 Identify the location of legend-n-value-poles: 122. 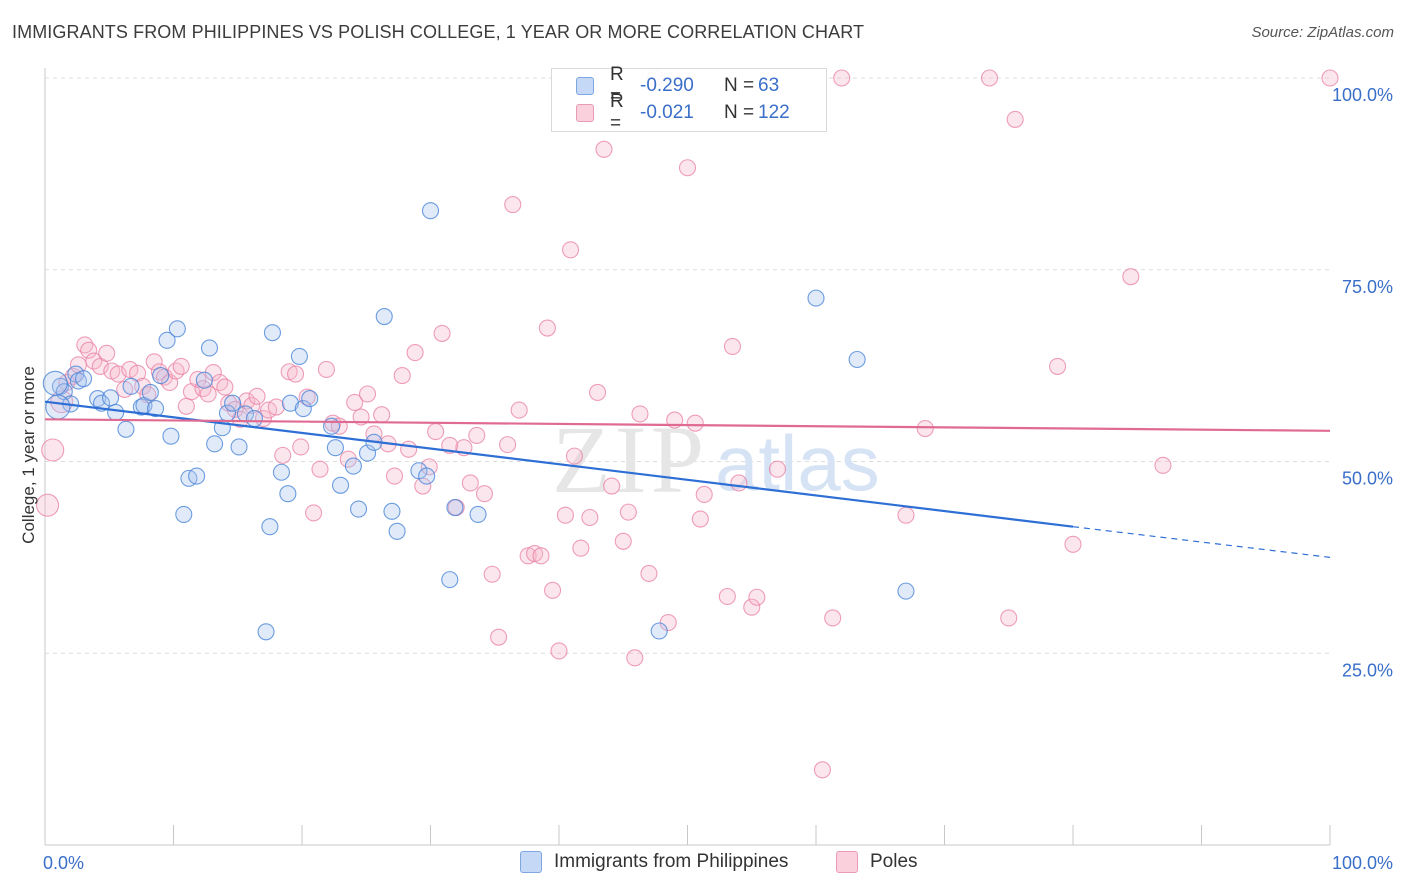
(774, 112).